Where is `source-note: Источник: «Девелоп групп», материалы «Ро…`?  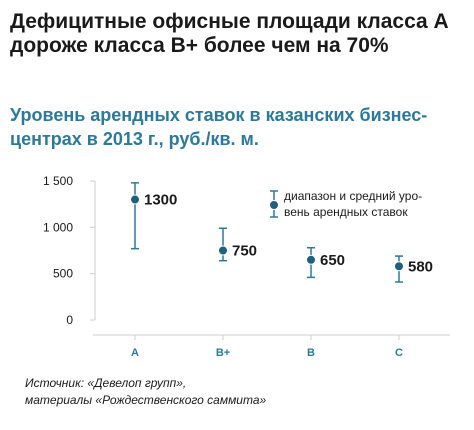 source-note: Источник: «Девелоп групп», материалы «Ро… is located at coordinates (145, 392).